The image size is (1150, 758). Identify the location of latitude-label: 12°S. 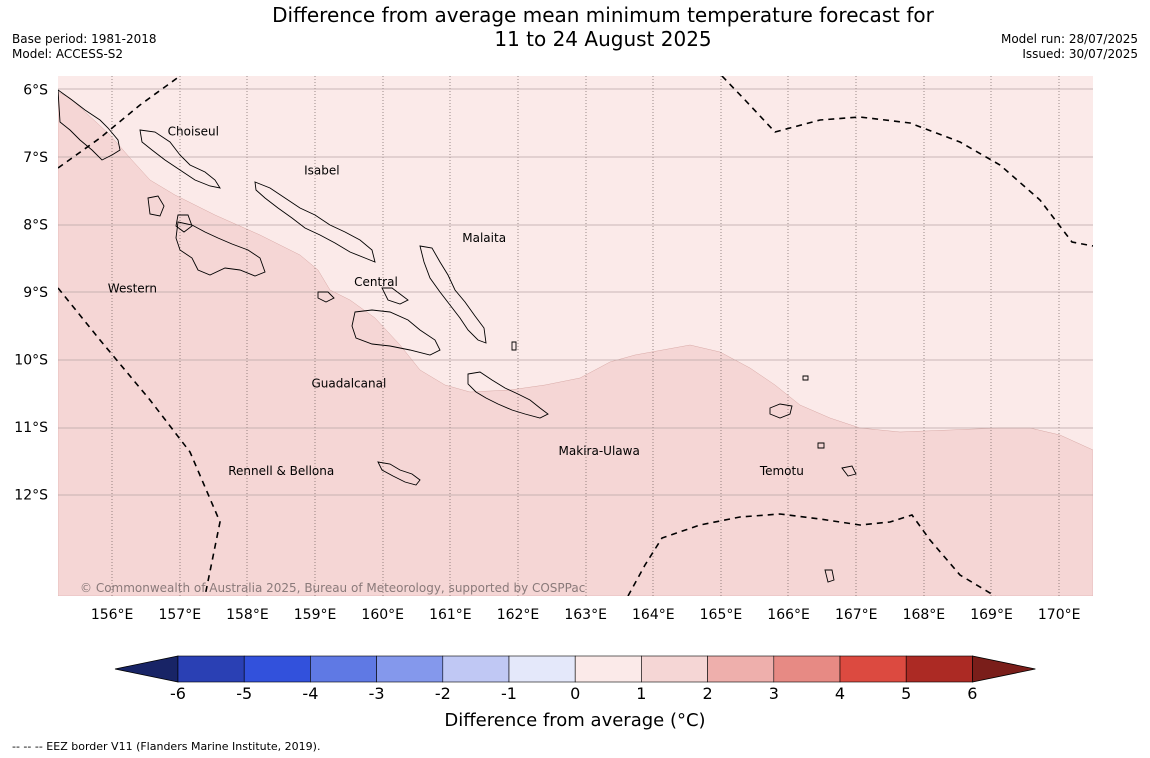
(31, 496).